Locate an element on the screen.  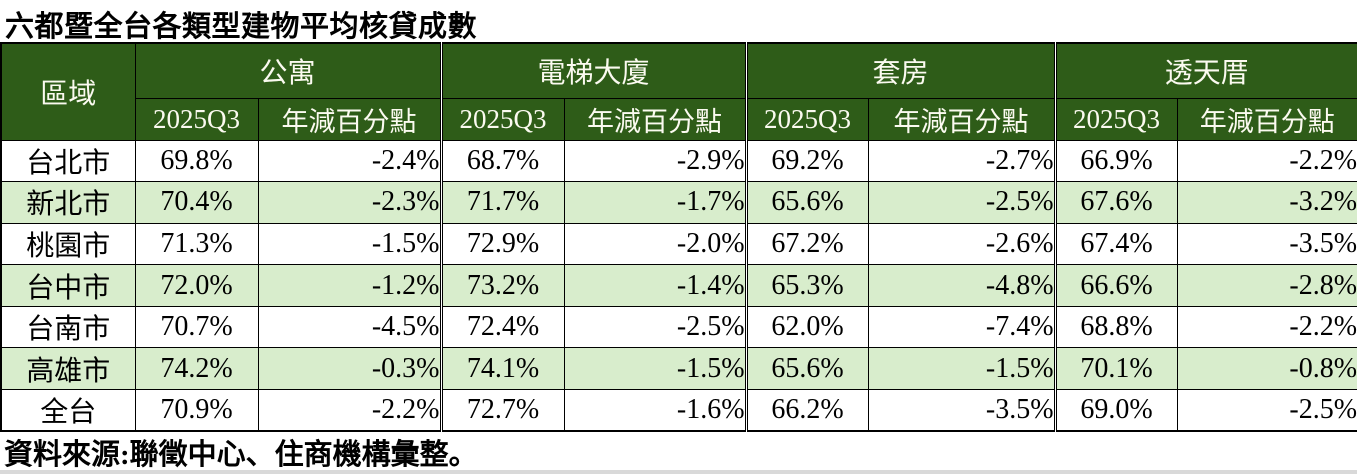
region-cell: 台中市 is located at coordinates (68, 285).